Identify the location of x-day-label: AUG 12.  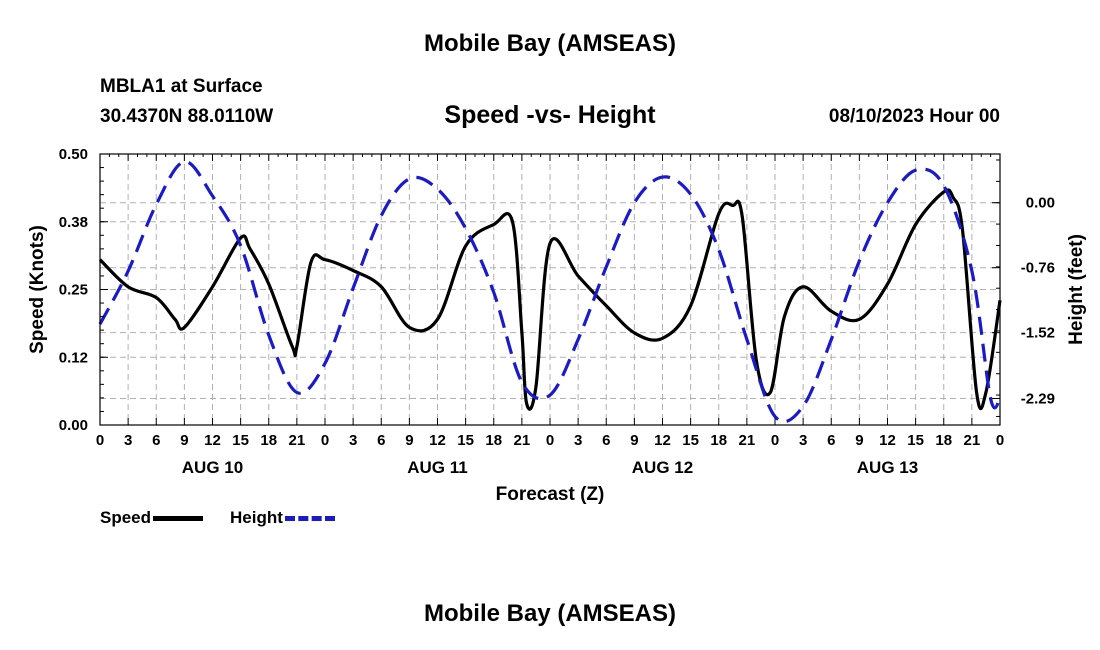
(662, 467).